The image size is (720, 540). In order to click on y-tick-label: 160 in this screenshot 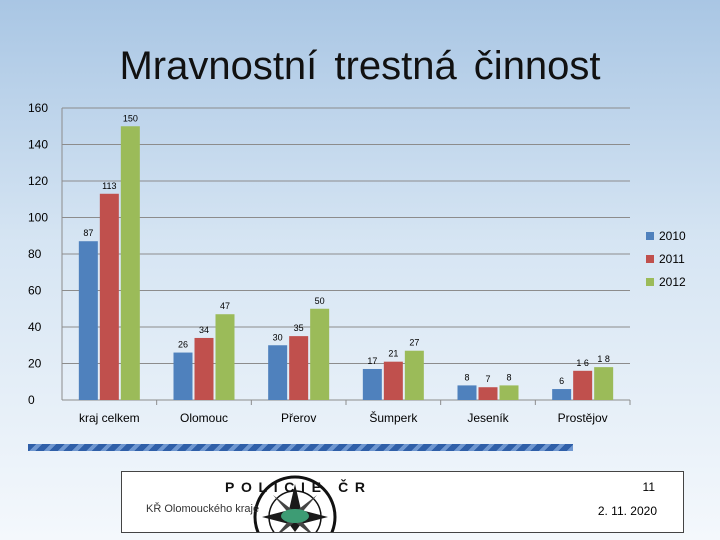, I will do `click(38, 108)`.